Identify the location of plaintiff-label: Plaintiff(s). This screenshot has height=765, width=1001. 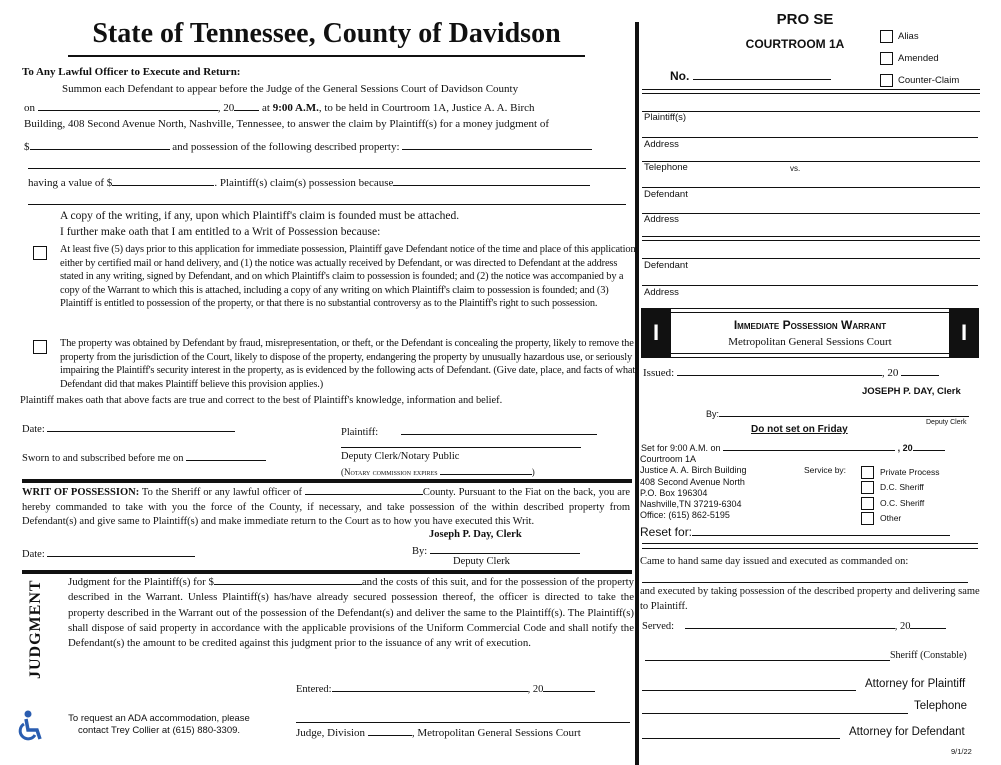
(665, 117).